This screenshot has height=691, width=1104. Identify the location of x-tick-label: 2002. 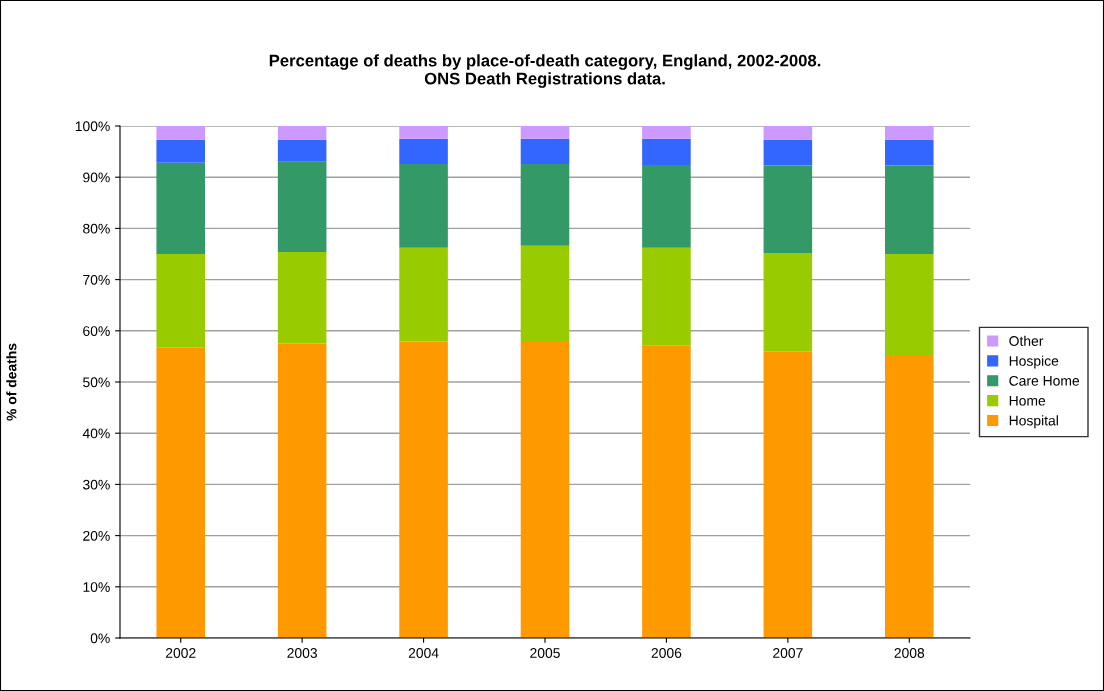
(180, 653).